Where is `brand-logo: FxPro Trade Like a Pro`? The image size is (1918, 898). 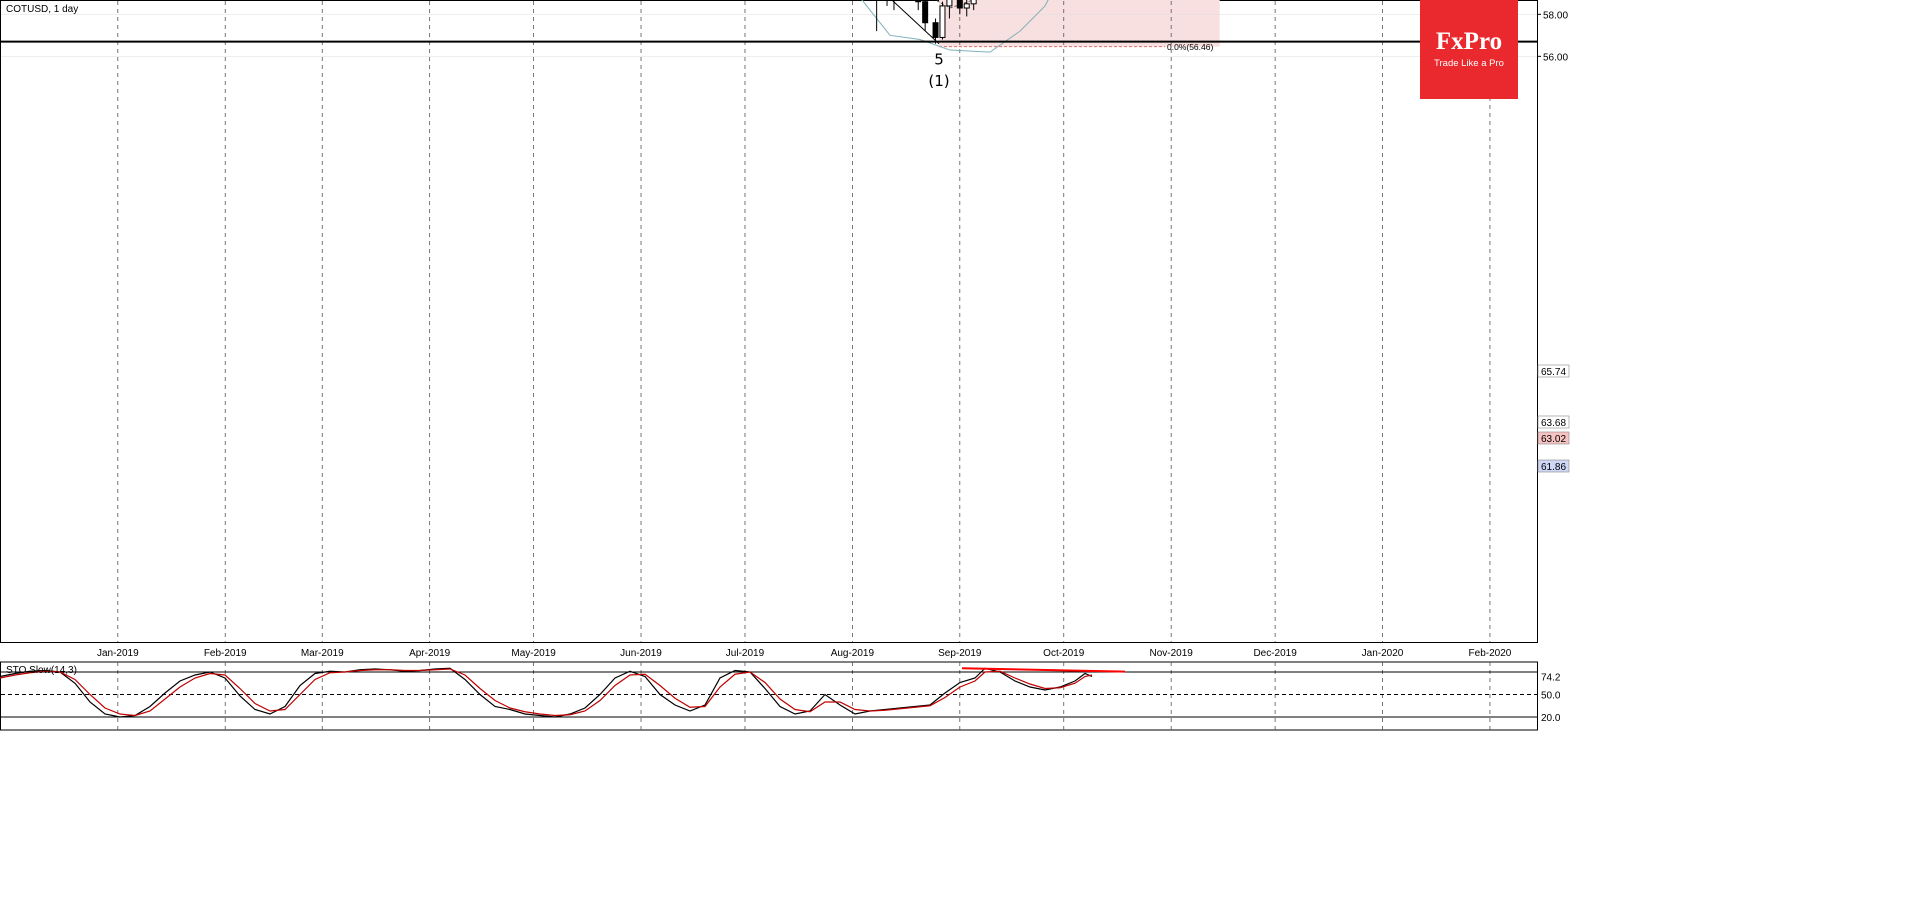
brand-logo: FxPro Trade Like a Pro is located at coordinates (1469, 49).